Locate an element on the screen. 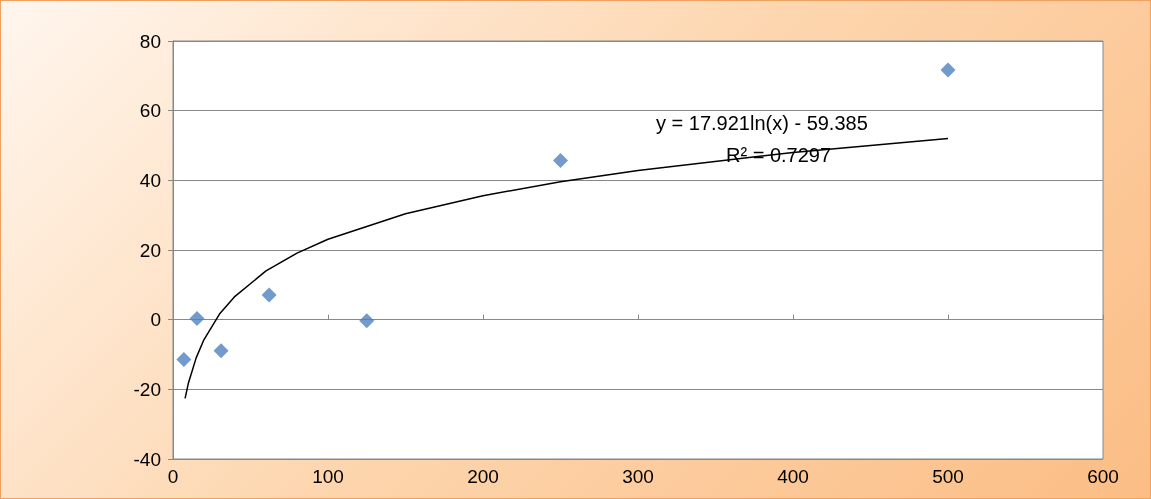 The height and width of the screenshot is (499, 1151). y-tick-label: -20 is located at coordinates (147, 389).